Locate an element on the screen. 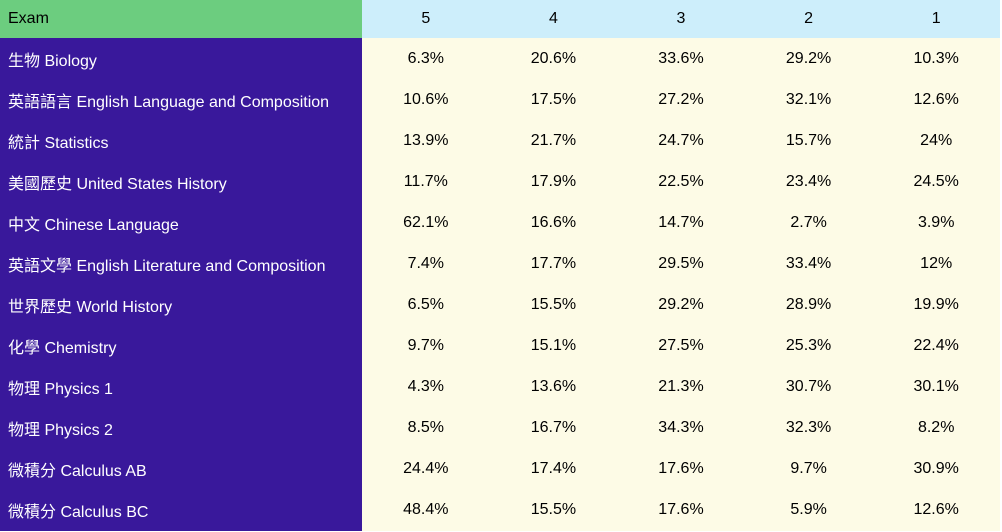 This screenshot has width=1002, height=532. exam-name-cell: 物理 Physics 2 is located at coordinates (181, 428).